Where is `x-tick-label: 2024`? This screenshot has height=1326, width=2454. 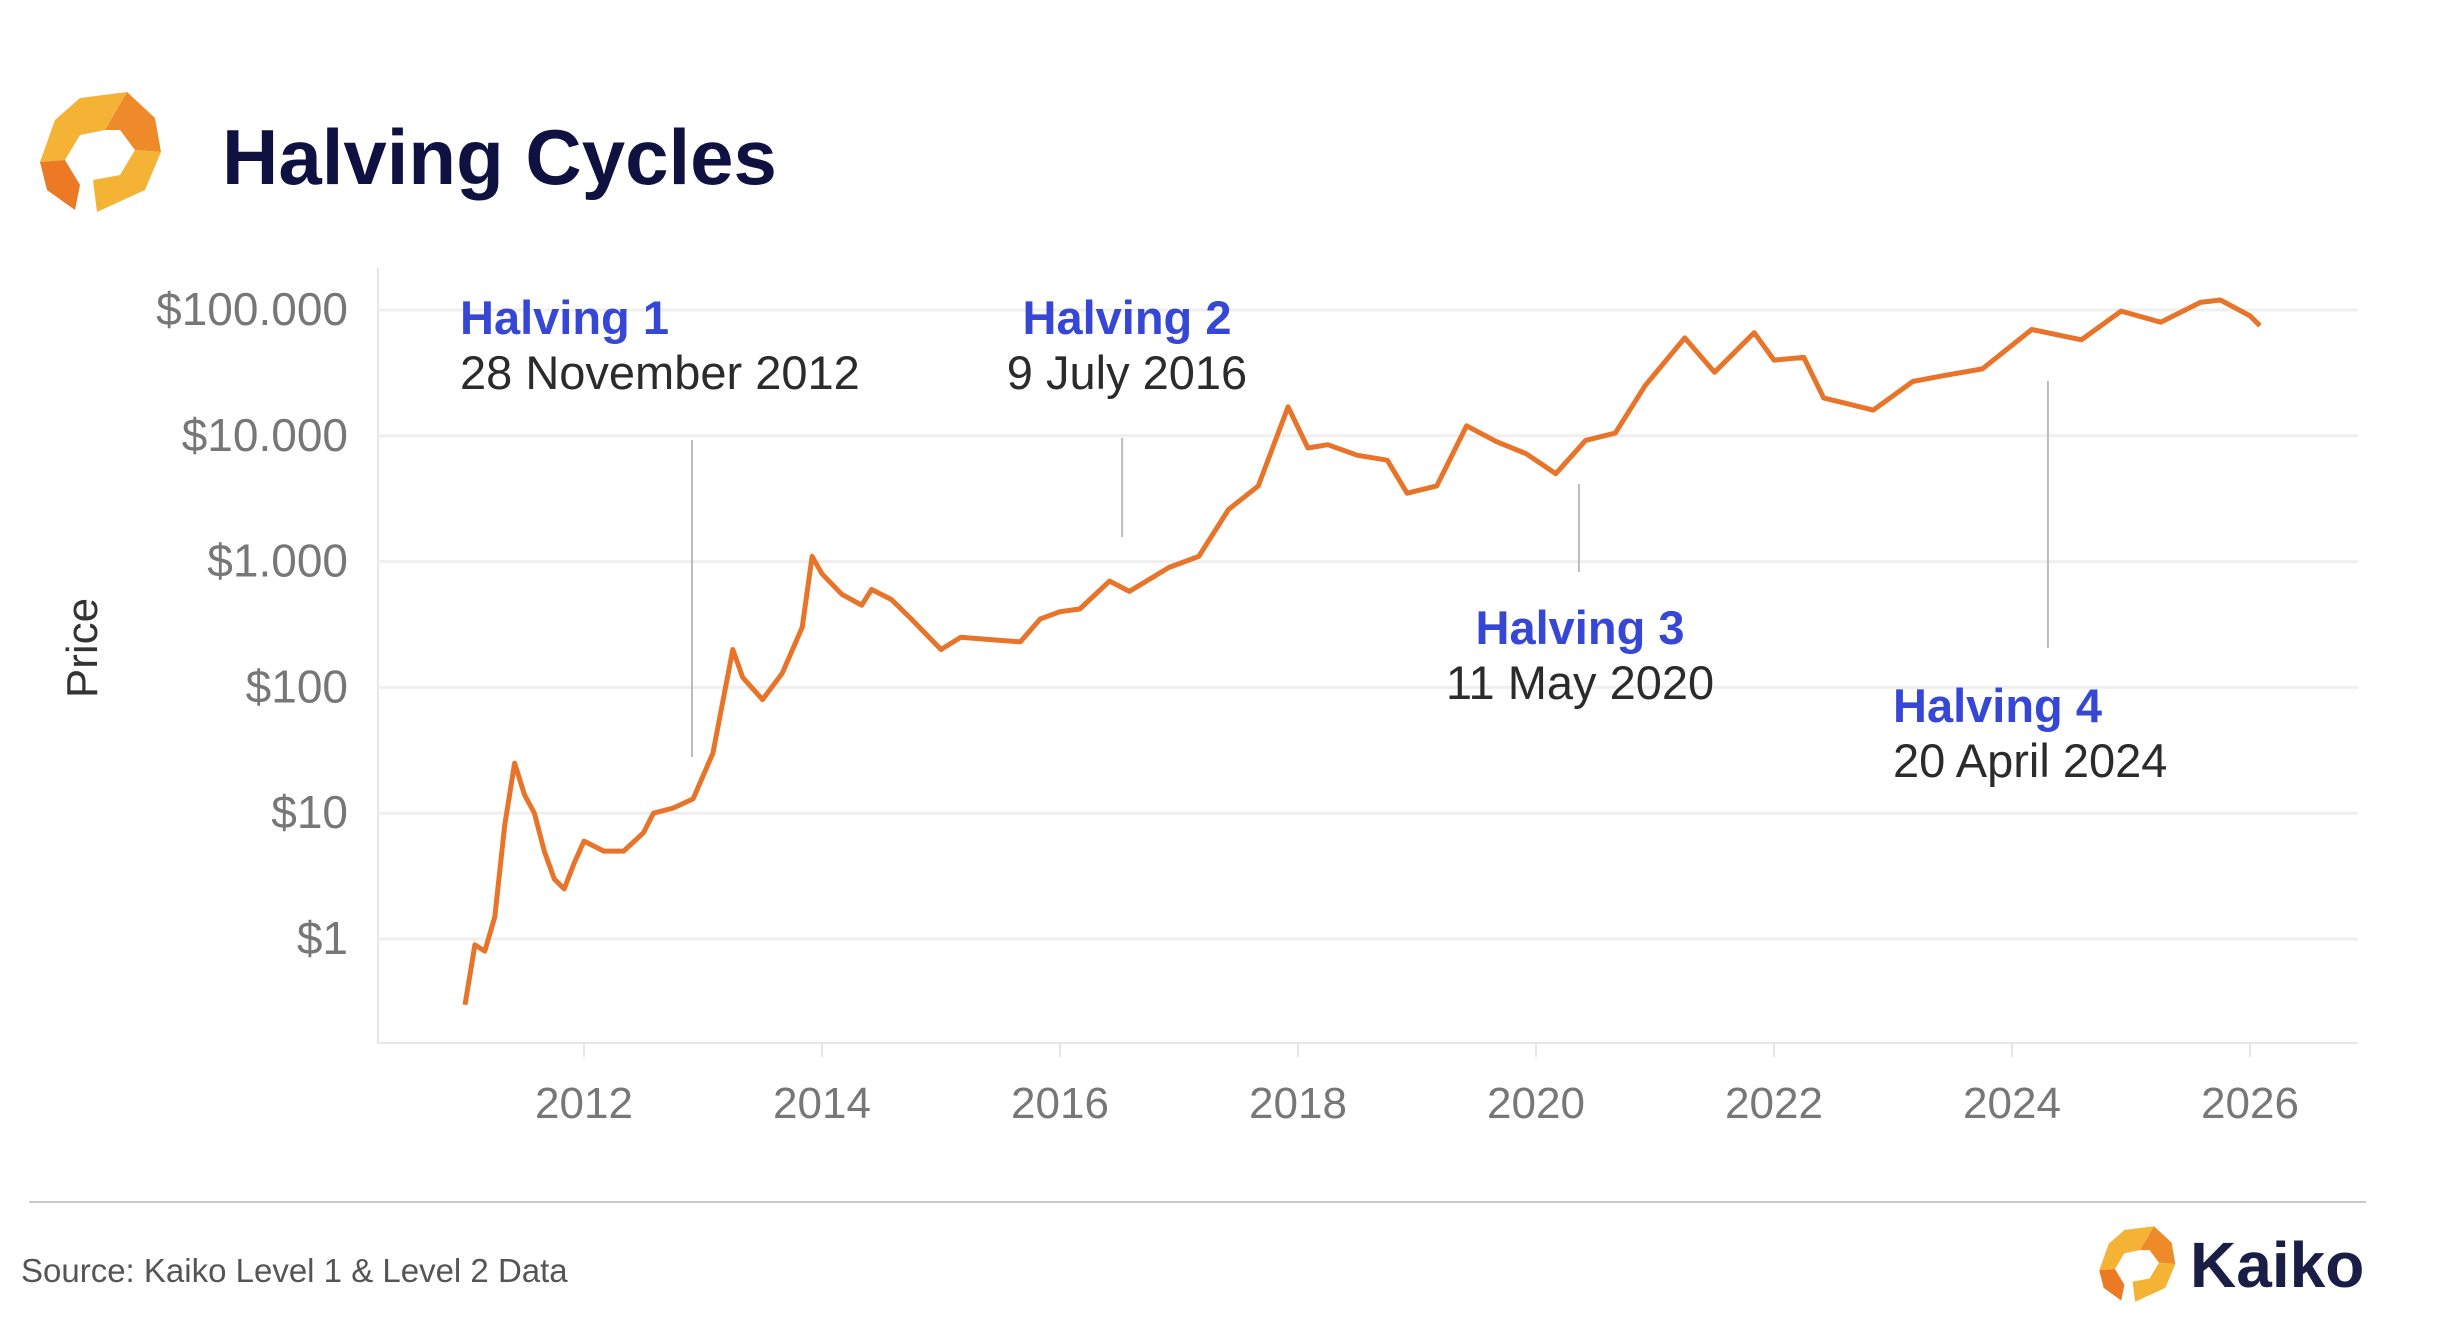
x-tick-label: 2024 is located at coordinates (2012, 1103).